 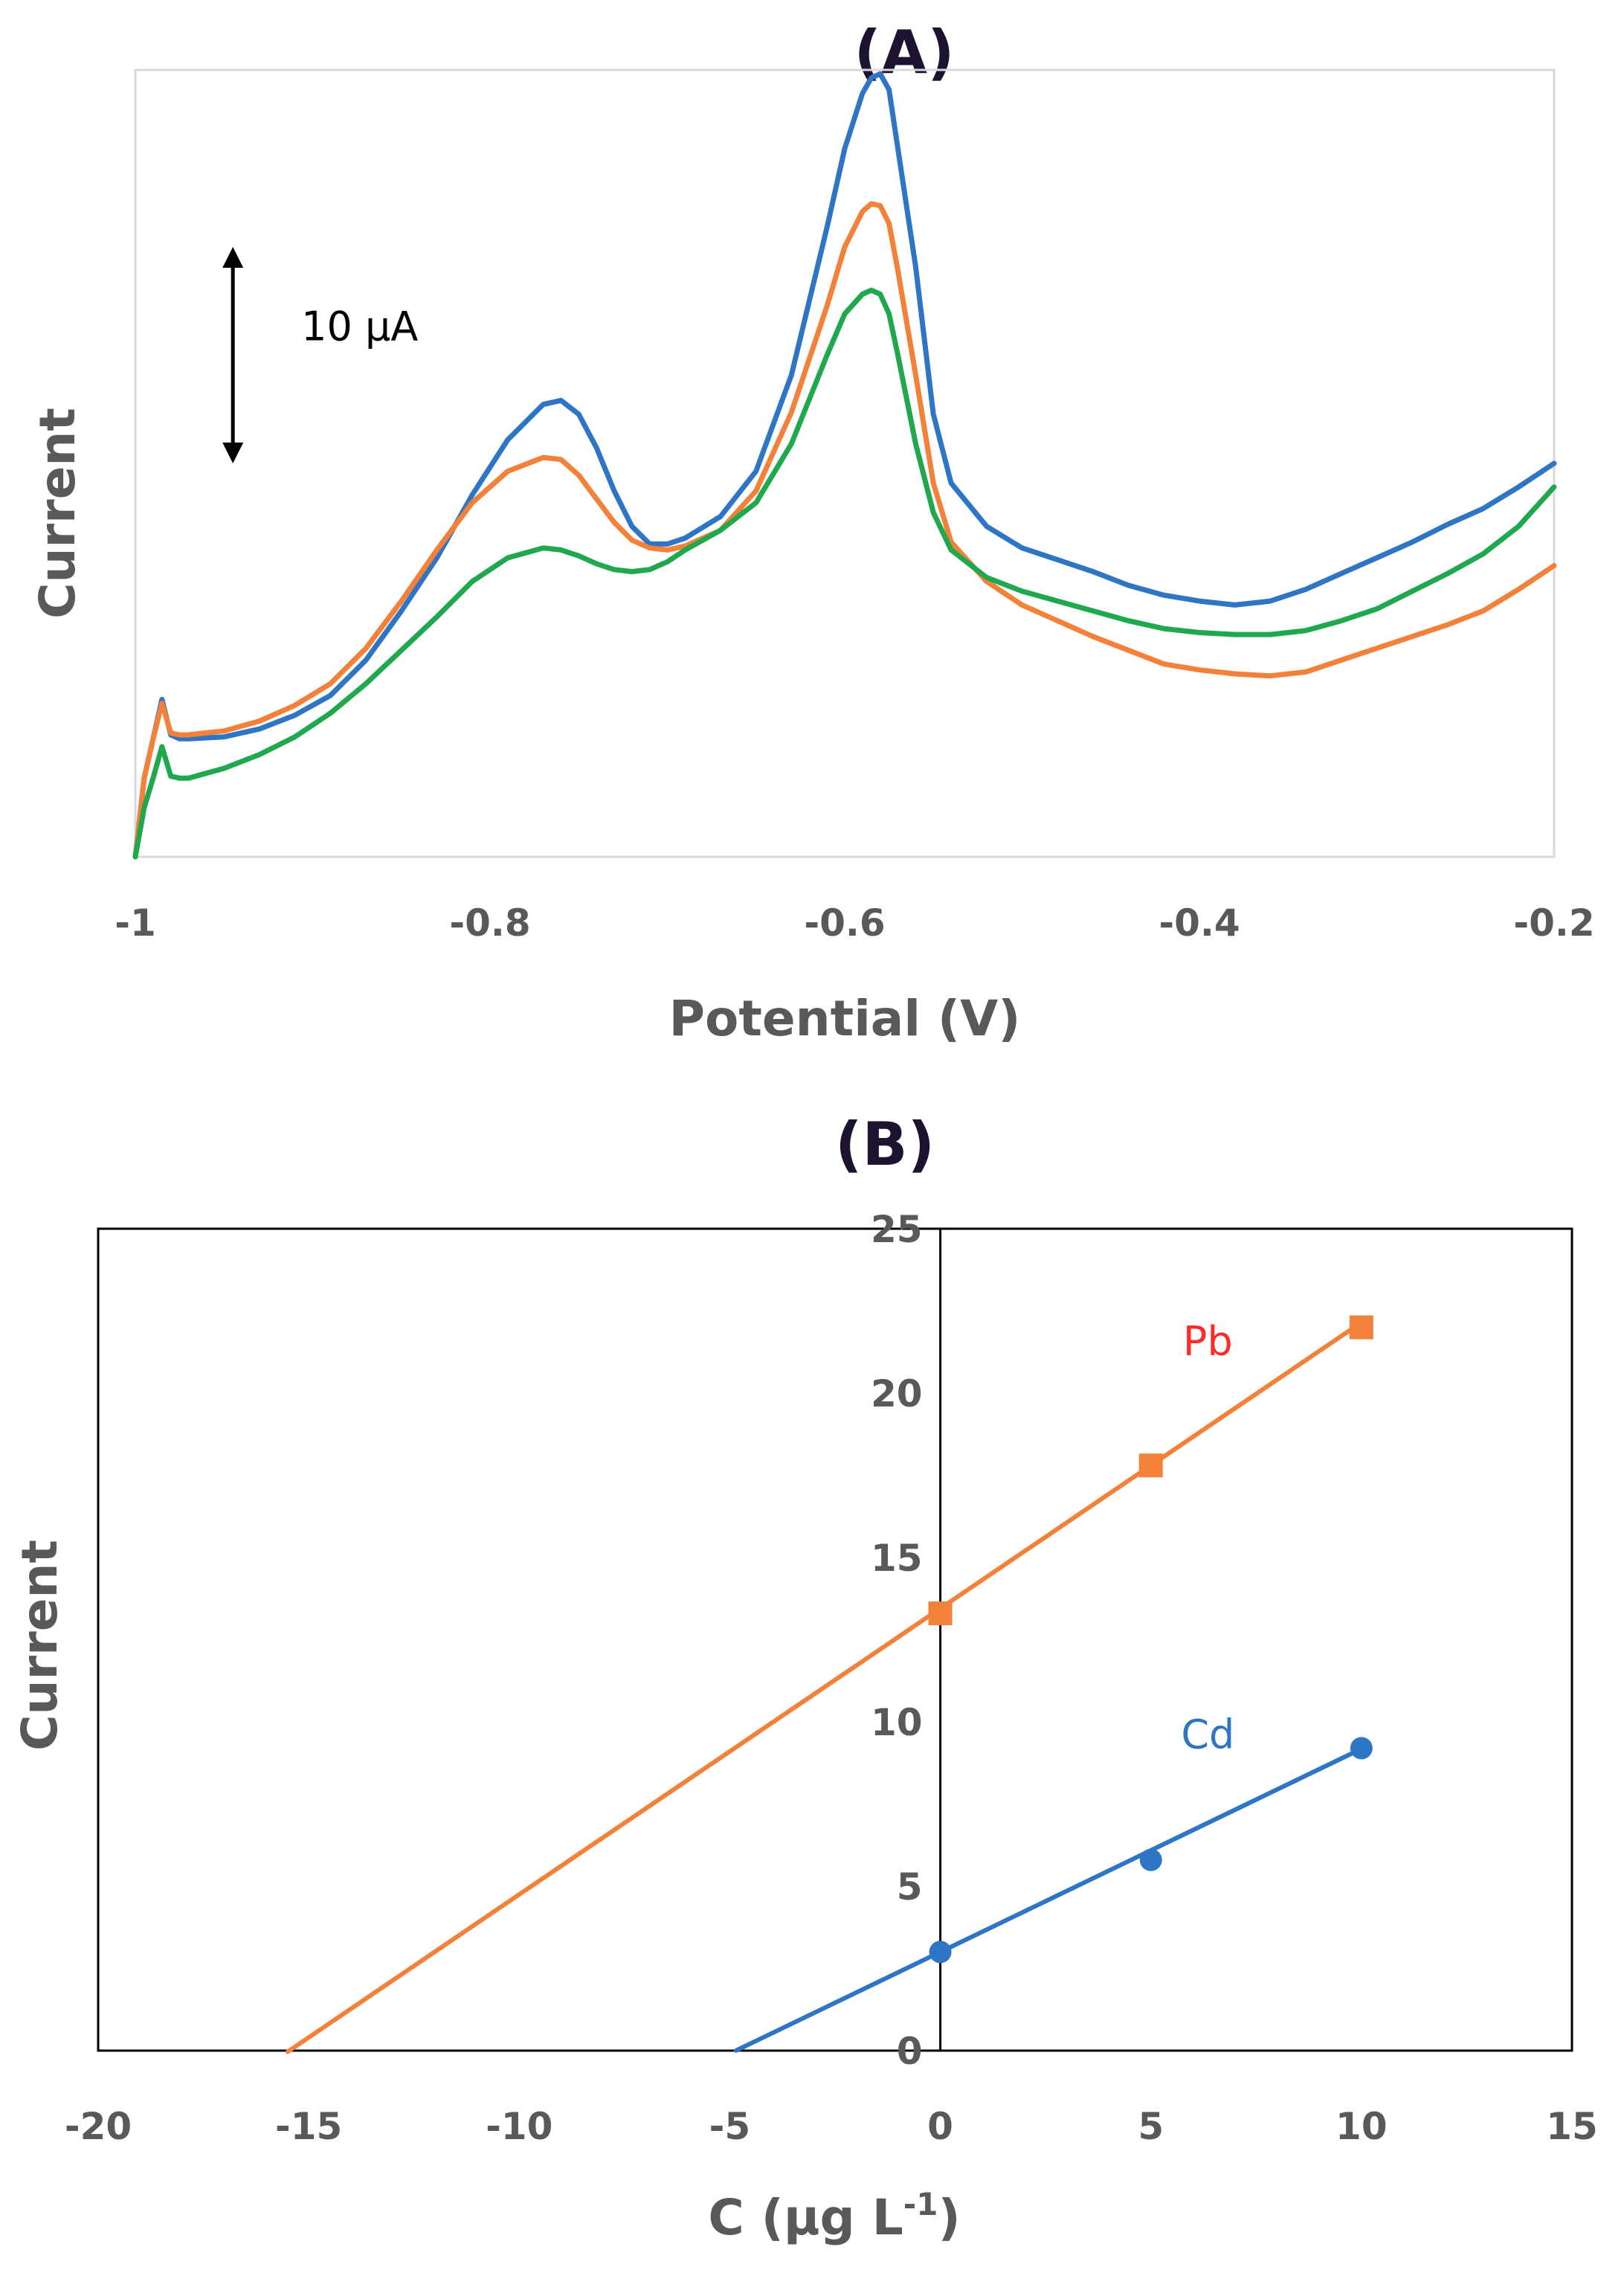 I want to click on fit-line-cd, so click(x=1049, y=1899).